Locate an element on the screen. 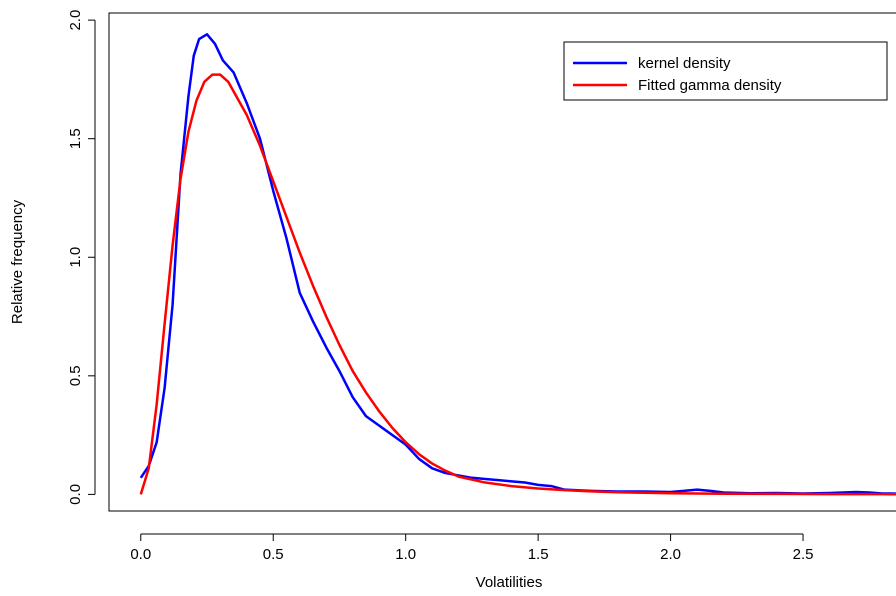  x-axis-title: Volatilities is located at coordinates (509, 582).